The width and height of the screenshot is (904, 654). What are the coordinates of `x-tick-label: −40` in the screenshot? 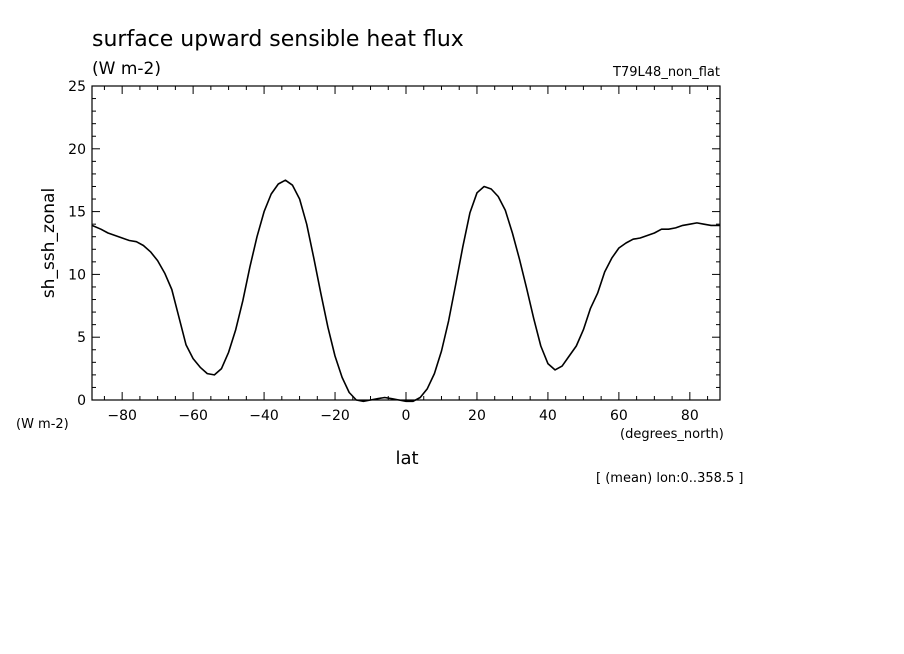 It's located at (264, 416).